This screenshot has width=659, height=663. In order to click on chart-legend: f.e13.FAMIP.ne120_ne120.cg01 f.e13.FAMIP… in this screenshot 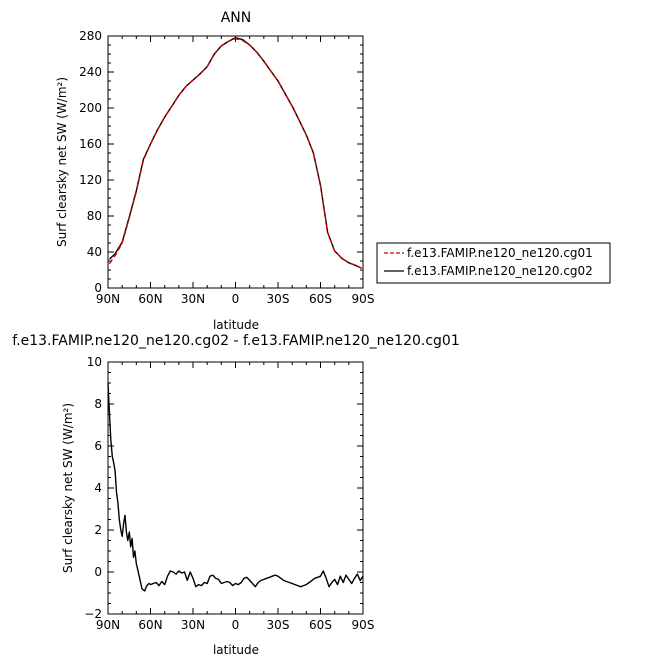, I will do `click(493, 263)`.